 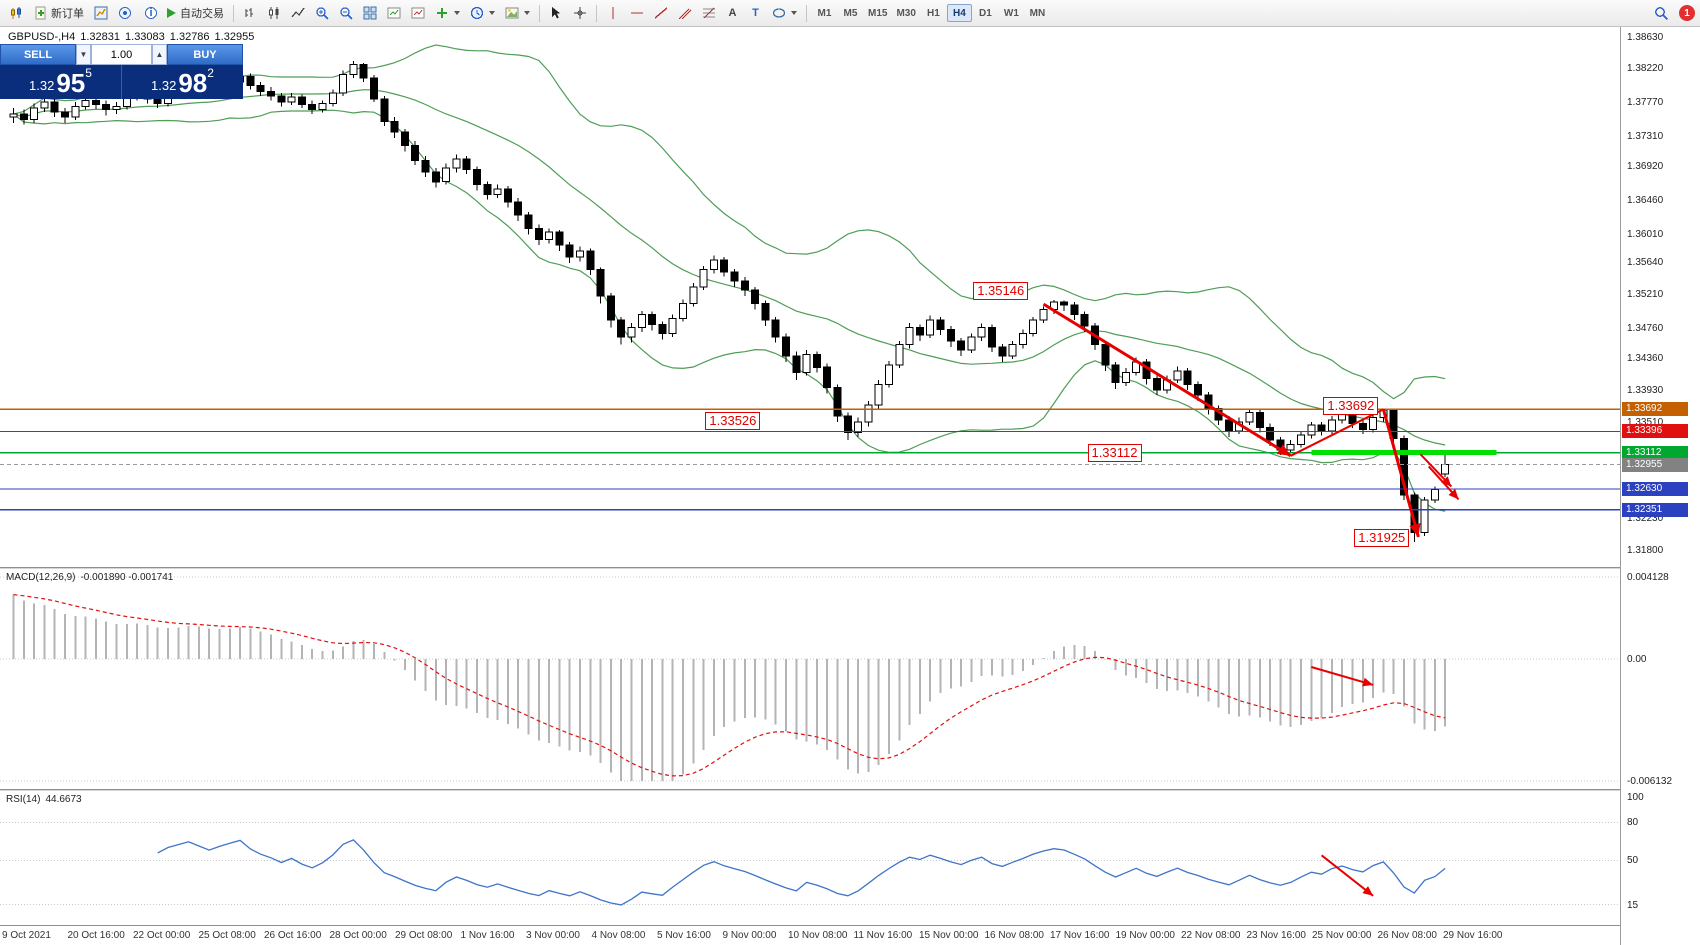 What do you see at coordinates (61, 82) in the screenshot?
I see `sell-price: 1.32 95 5` at bounding box center [61, 82].